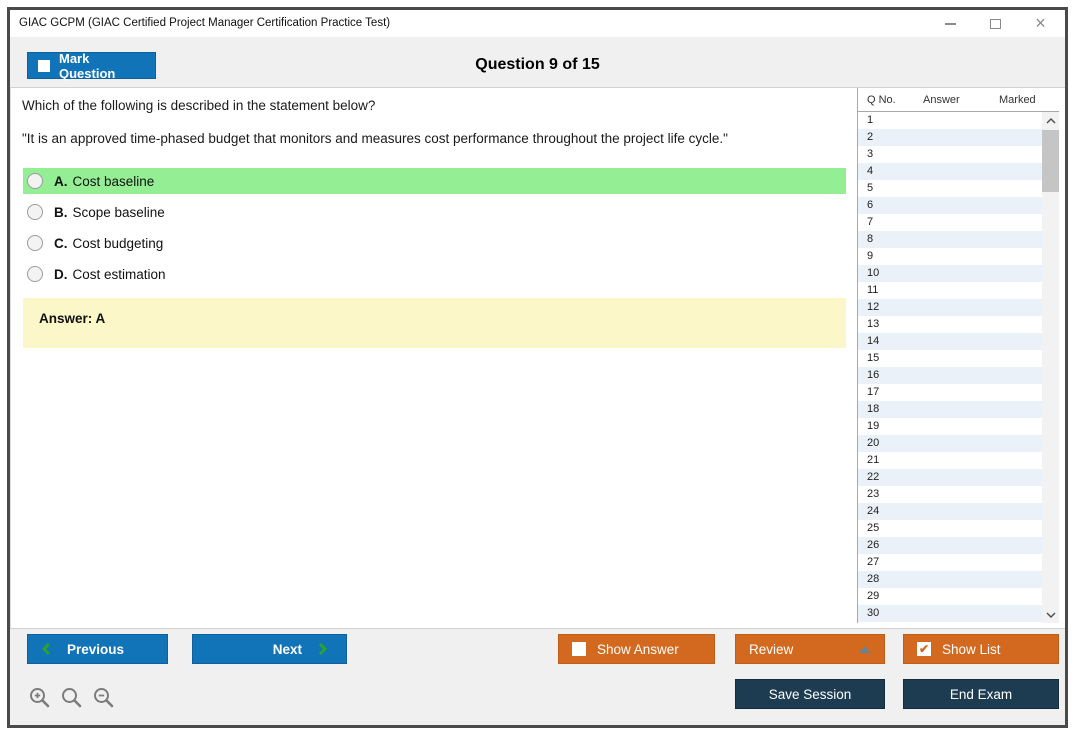 This screenshot has height=735, width=1075. What do you see at coordinates (873, 460) in the screenshot?
I see `question-list-row: 21` at bounding box center [873, 460].